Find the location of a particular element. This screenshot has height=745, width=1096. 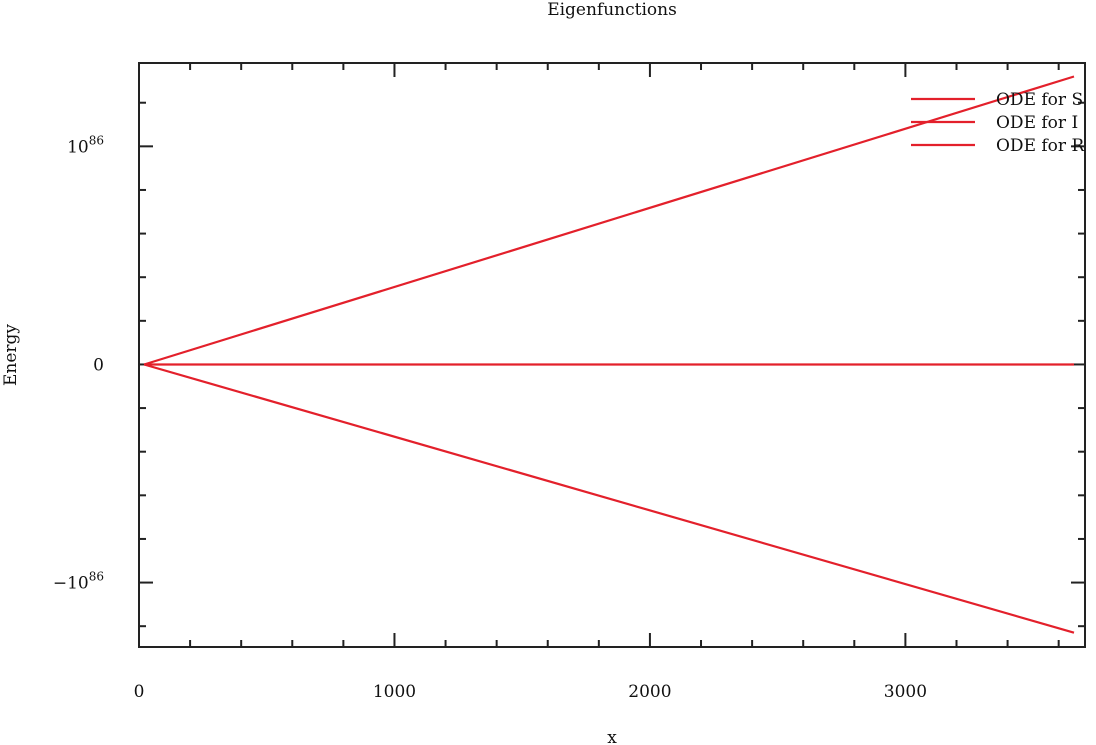

y-tick-label: 1086 is located at coordinates (85, 145).